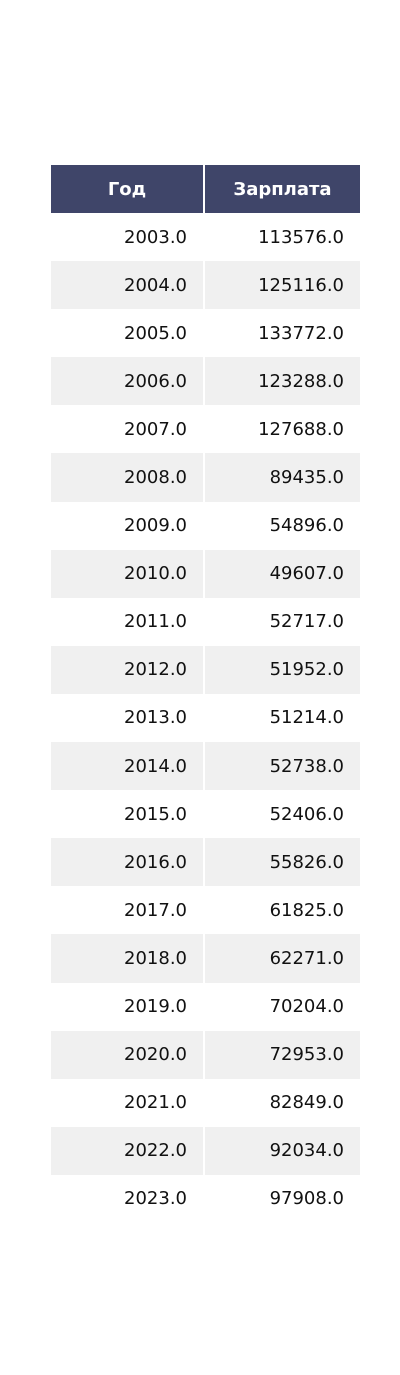  What do you see at coordinates (128, 381) in the screenshot?
I see `cell-year: 2006.0` at bounding box center [128, 381].